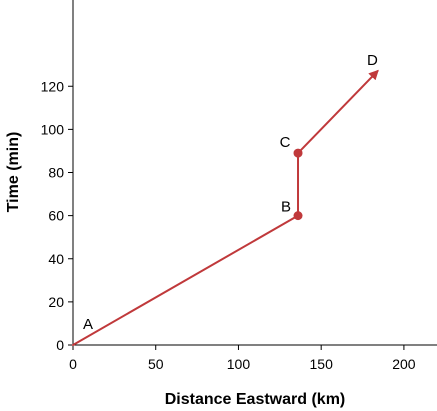 The image size is (437, 411). I want to click on point-label-D: D, so click(372, 60).